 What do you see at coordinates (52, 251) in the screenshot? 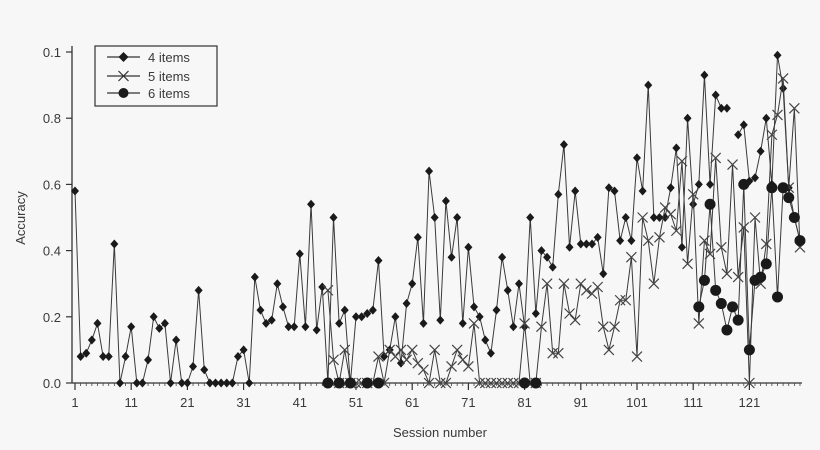
I see `y-tick-label: 0.4` at bounding box center [52, 251].